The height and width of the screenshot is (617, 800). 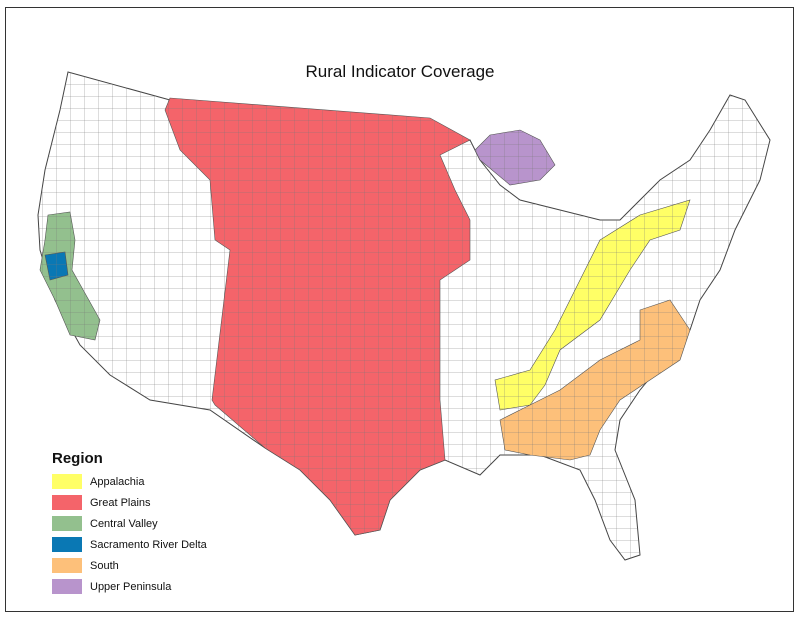 What do you see at coordinates (77, 458) in the screenshot?
I see `legend-title: Region` at bounding box center [77, 458].